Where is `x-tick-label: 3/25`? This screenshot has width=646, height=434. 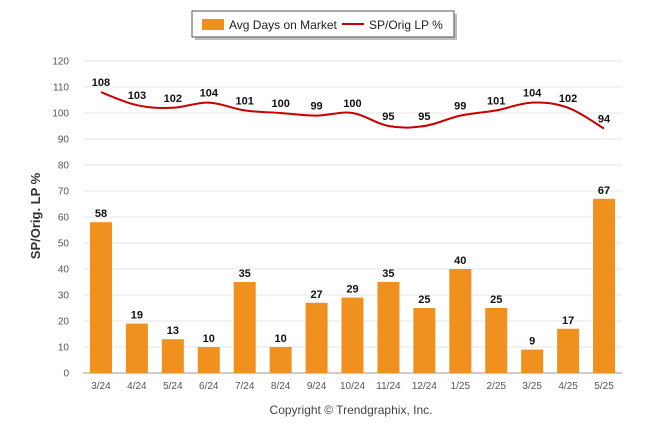
x-tick-label: 3/25 is located at coordinates (532, 386).